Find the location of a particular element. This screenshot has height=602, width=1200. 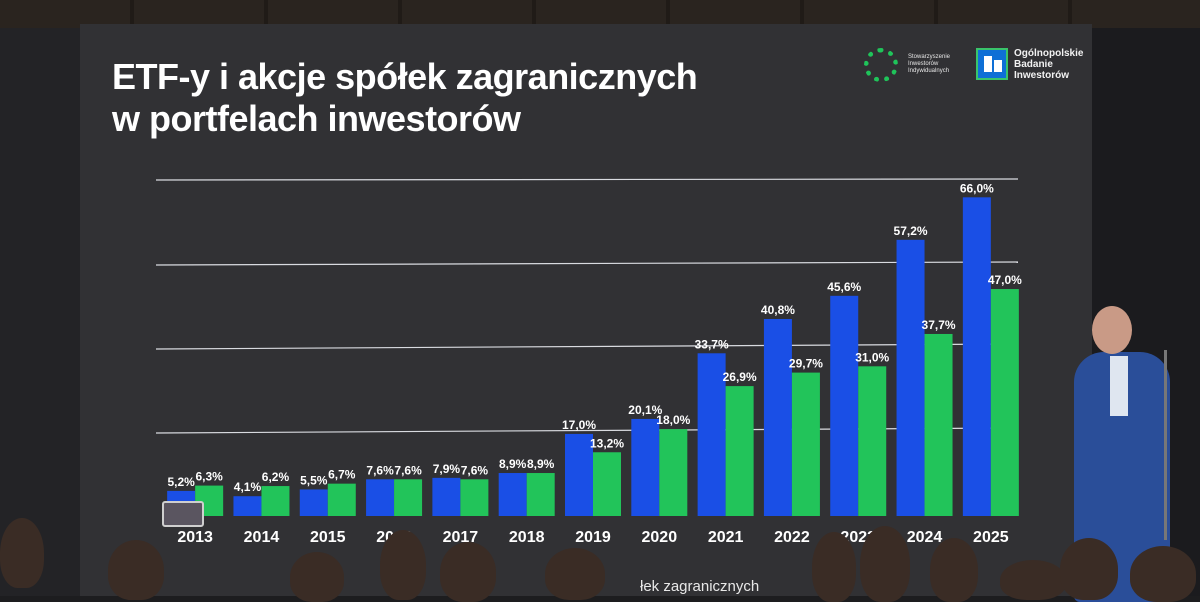

slide-title-line1: ETF-y i akcje spółek zagranicznych is located at coordinates (405, 76).